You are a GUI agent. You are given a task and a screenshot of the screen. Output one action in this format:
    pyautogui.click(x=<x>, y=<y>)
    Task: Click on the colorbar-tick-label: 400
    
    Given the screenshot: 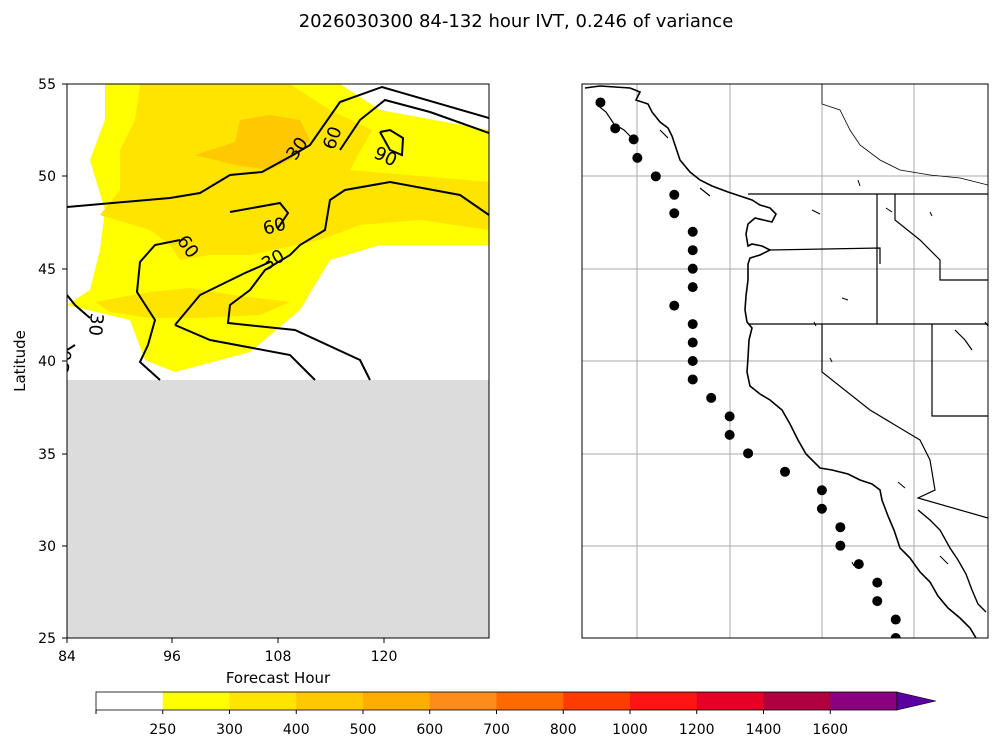 What is the action you would take?
    pyautogui.click(x=296, y=730)
    